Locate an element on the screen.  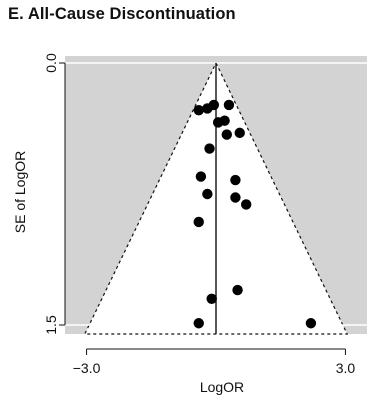
x-tick-label-1: 3.0 is located at coordinates (346, 368).